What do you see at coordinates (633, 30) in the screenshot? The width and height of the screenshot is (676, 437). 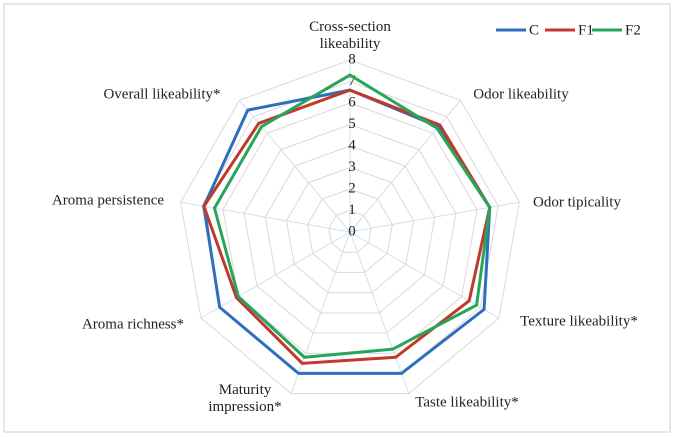 I see `legend-label: F2` at bounding box center [633, 30].